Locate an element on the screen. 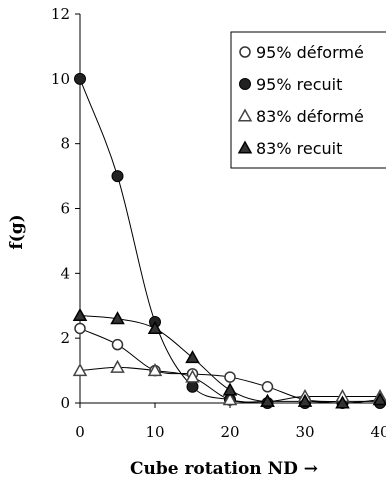 Image resolution: width=386 pixels, height=486 pixels. y-tick-label: 0 is located at coordinates (65, 403).